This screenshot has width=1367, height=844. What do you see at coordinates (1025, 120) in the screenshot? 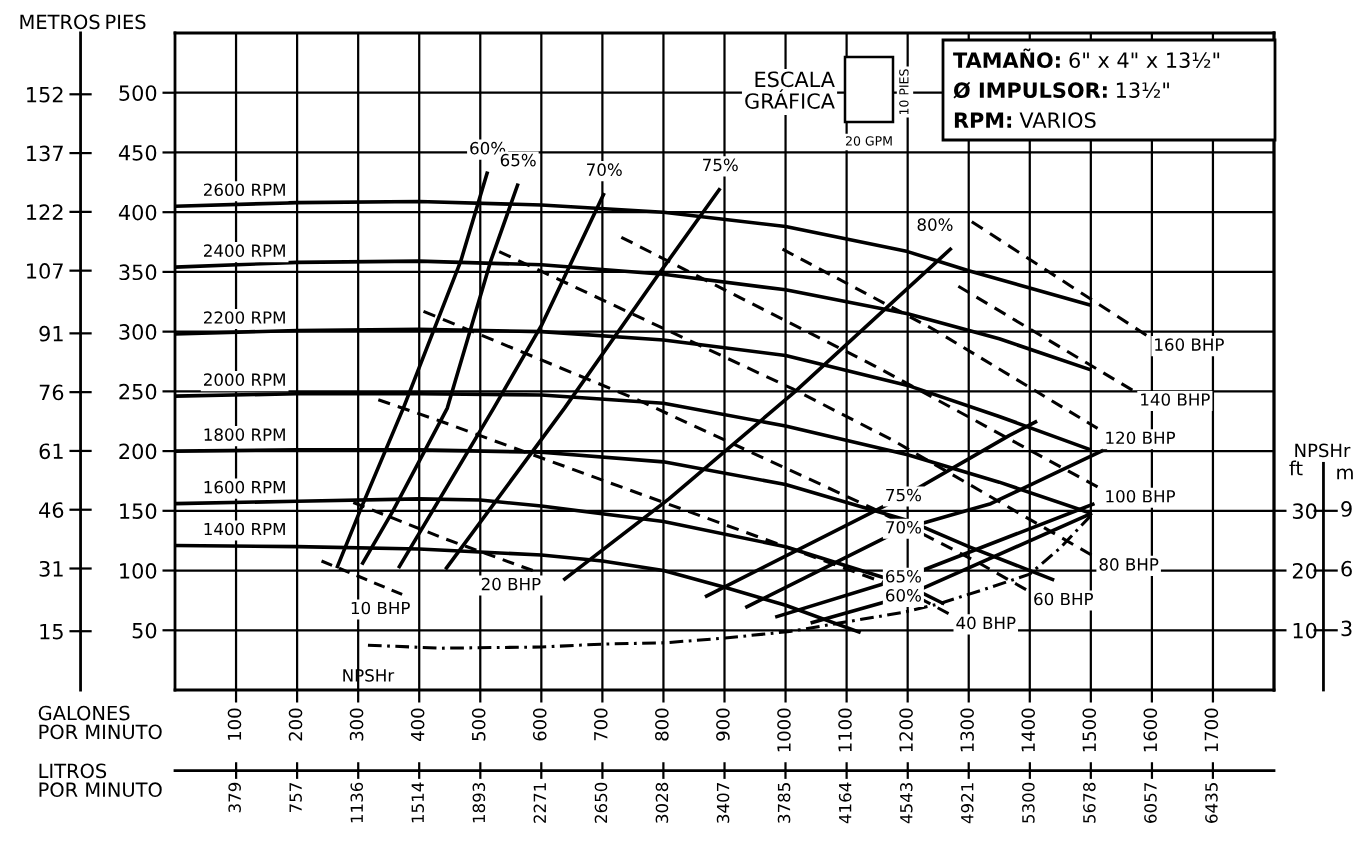
I see `annotation: RPM: VARIOS` at bounding box center [1025, 120].